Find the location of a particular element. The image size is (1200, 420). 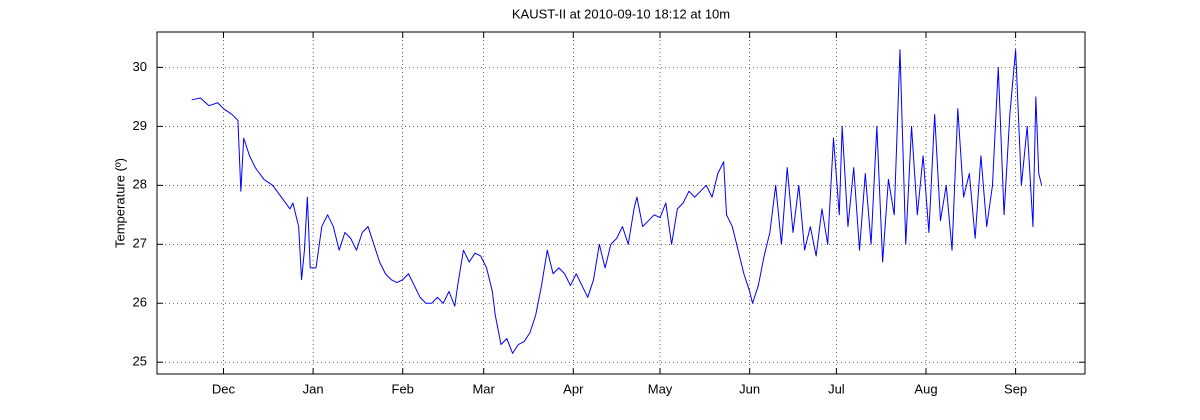

y-tick-label: 25 is located at coordinates (140, 361).